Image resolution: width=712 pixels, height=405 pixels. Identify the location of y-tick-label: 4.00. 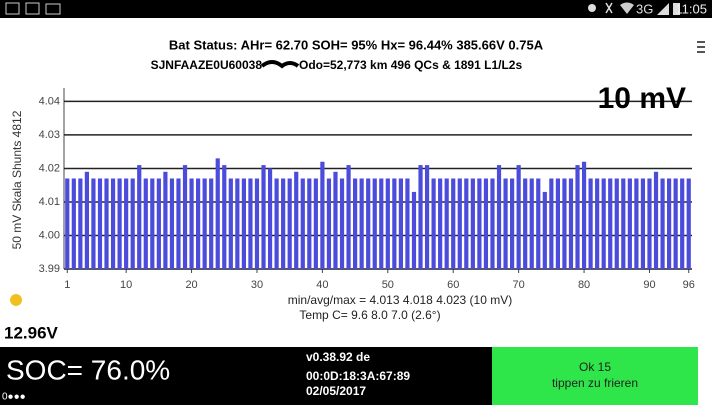
(49, 235).